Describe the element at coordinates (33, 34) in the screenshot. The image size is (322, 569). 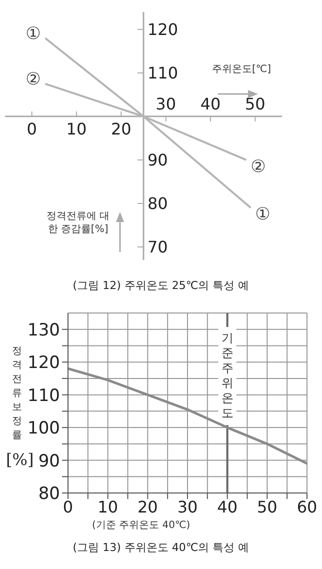
I see `text: ①` at that location.